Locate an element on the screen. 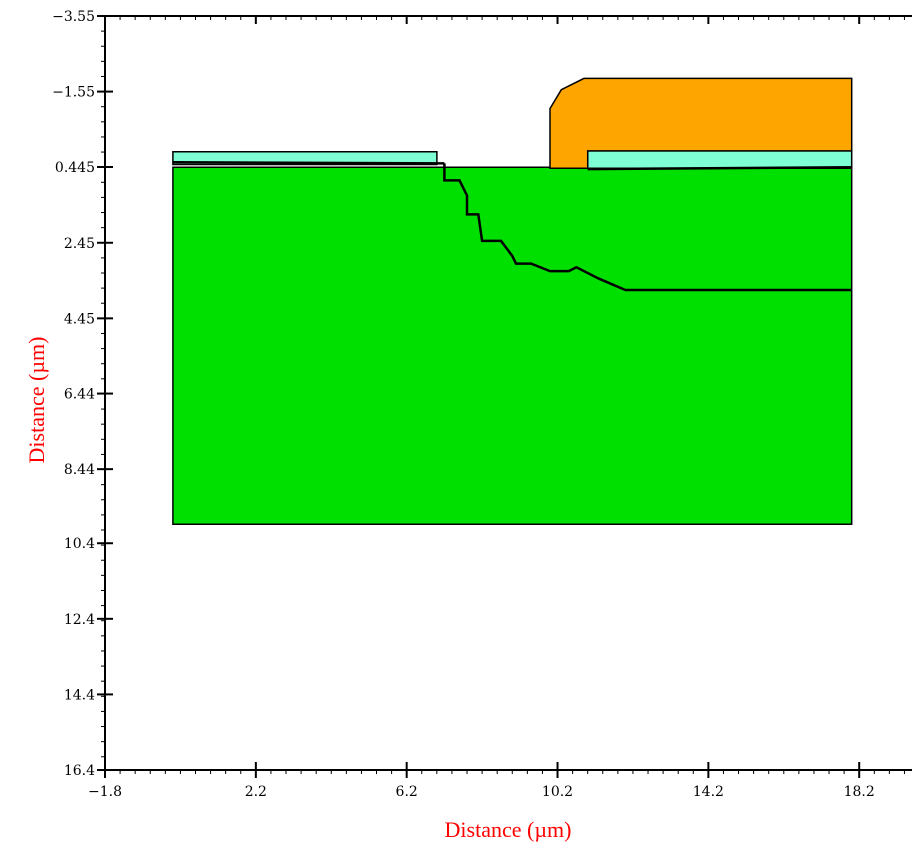  y-tick-label: 0.445 is located at coordinates (75, 168).